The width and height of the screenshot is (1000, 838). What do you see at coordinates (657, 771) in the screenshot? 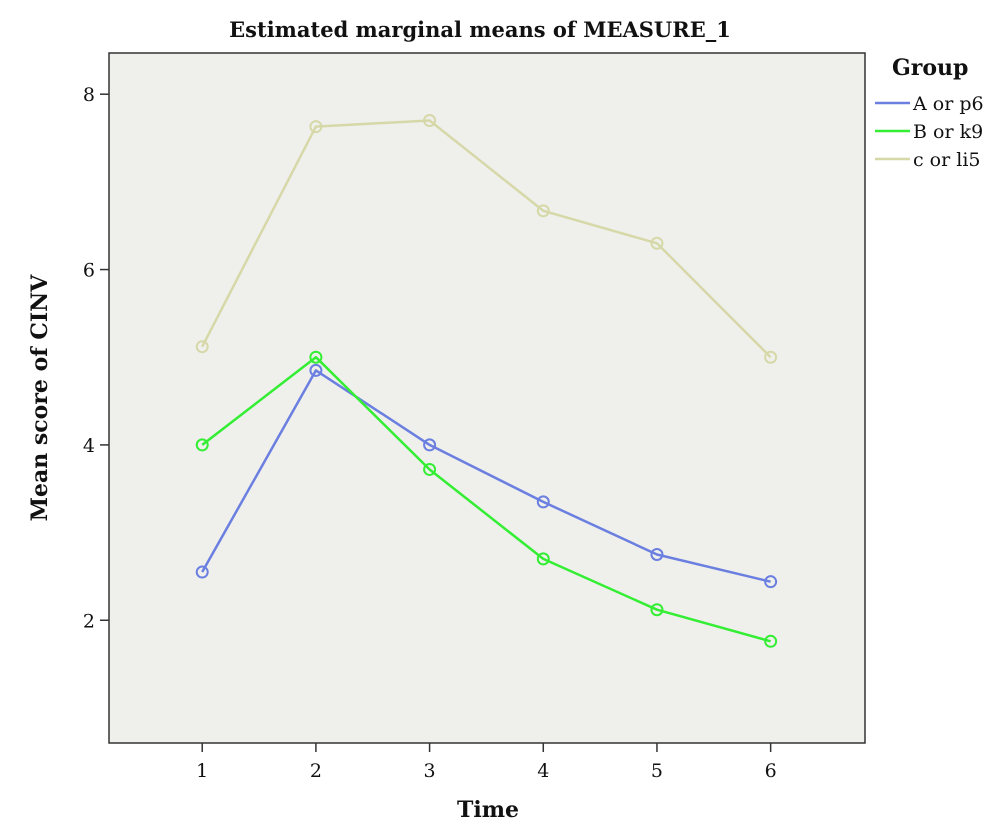
I see `x-tick-label: 5` at bounding box center [657, 771].